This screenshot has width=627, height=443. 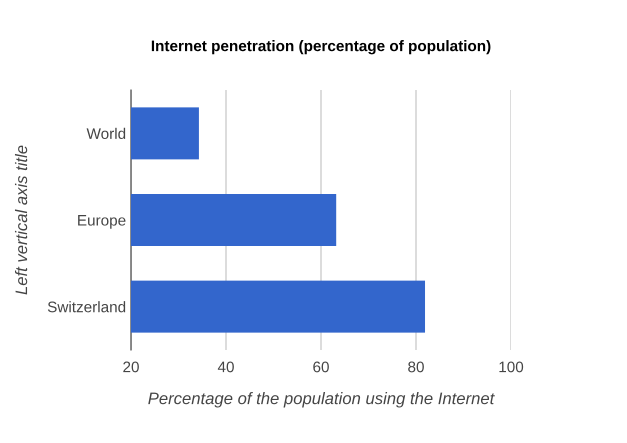 What do you see at coordinates (226, 367) in the screenshot?
I see `x-tick-label: 40` at bounding box center [226, 367].